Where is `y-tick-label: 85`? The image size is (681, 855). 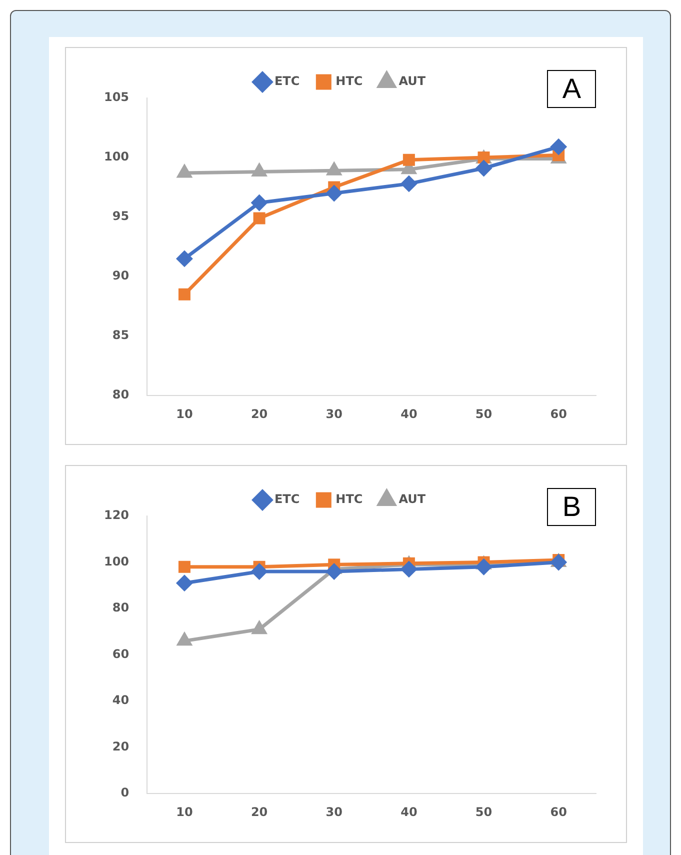
y-tick-label: 85 is located at coordinates (121, 335).